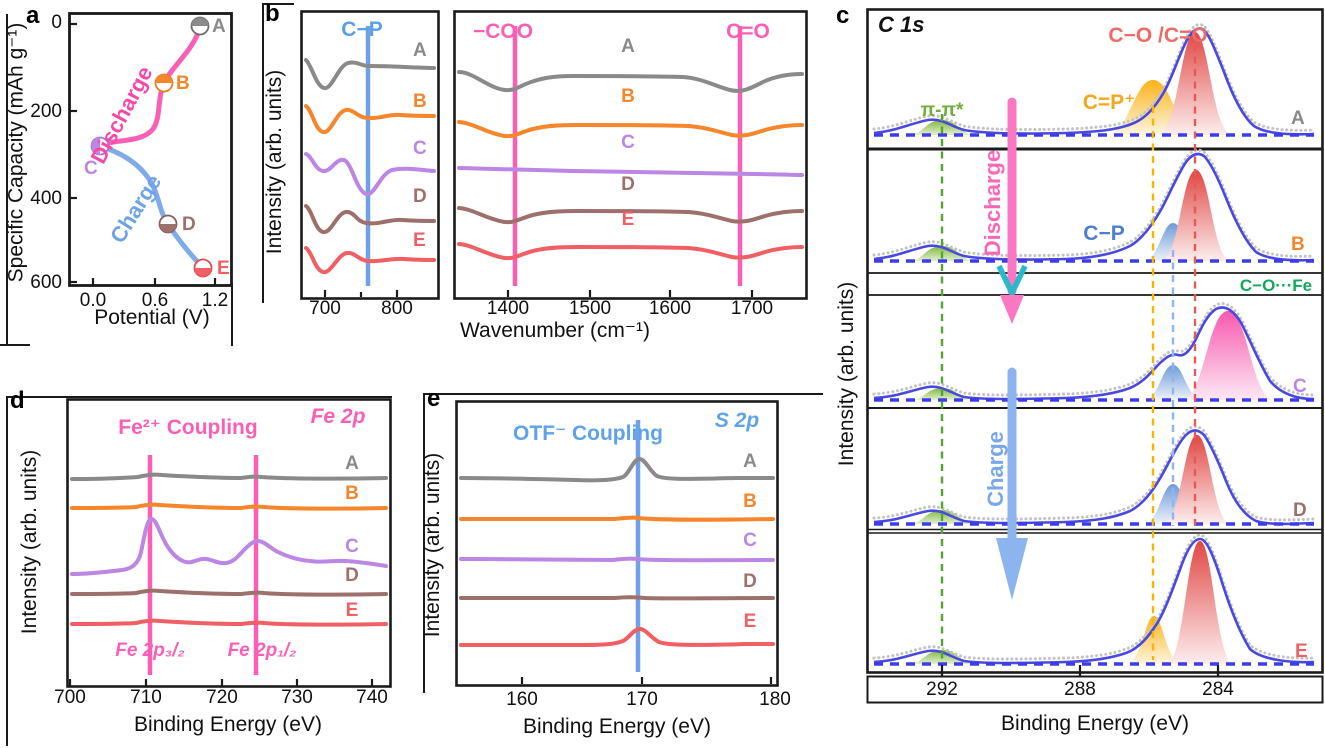 The height and width of the screenshot is (748, 1325). What do you see at coordinates (352, 493) in the screenshot?
I see `d-label-b: B` at bounding box center [352, 493].